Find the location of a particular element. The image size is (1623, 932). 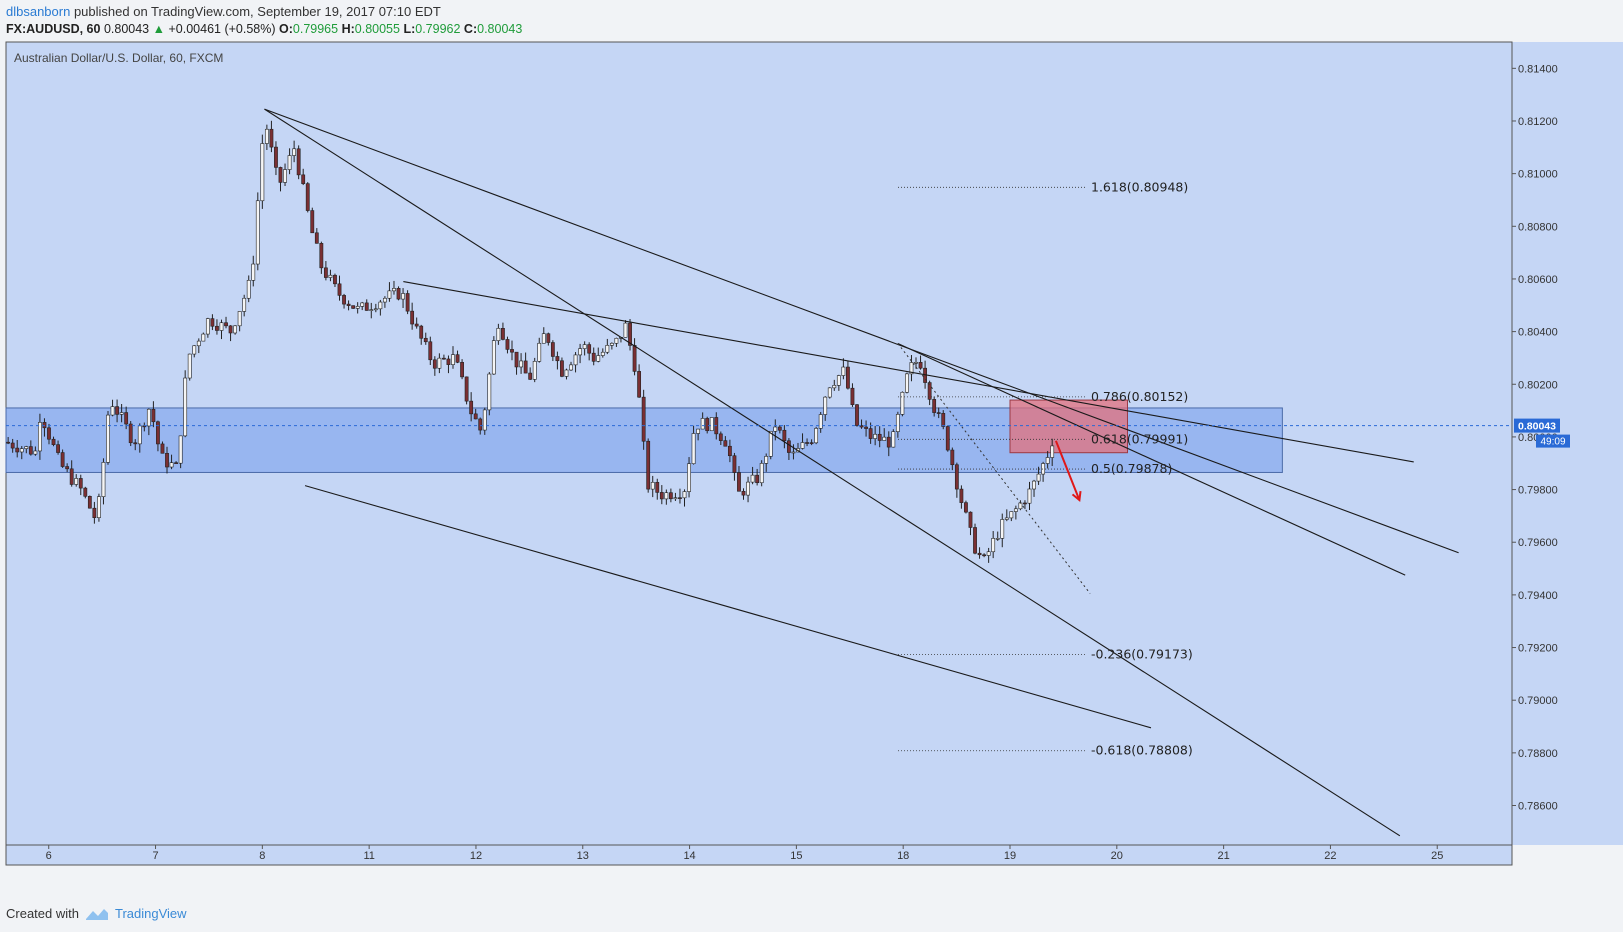

red-arrow is located at coordinates (1067, 470).